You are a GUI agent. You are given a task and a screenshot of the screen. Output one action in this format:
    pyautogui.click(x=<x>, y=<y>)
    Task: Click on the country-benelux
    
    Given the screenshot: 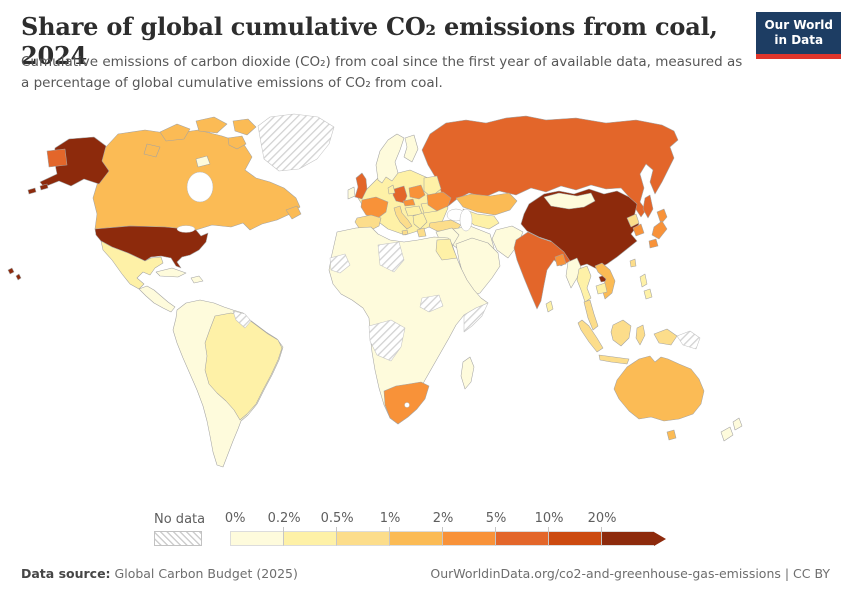 What is the action you would take?
    pyautogui.click(x=391, y=189)
    